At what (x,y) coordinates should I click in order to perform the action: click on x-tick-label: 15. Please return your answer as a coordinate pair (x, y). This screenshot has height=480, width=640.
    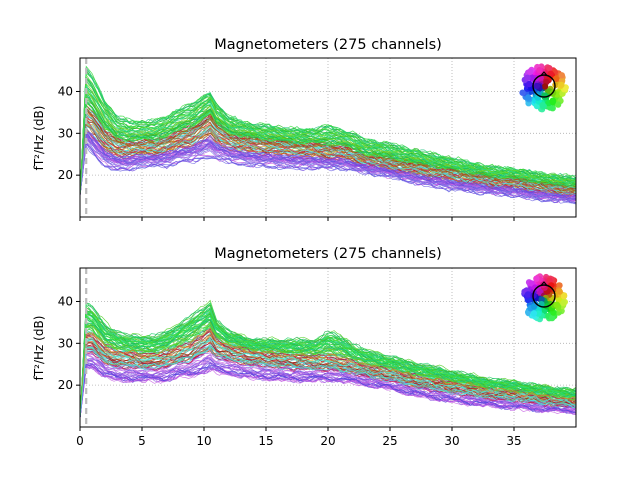
    Looking at the image, I should click on (265, 441).